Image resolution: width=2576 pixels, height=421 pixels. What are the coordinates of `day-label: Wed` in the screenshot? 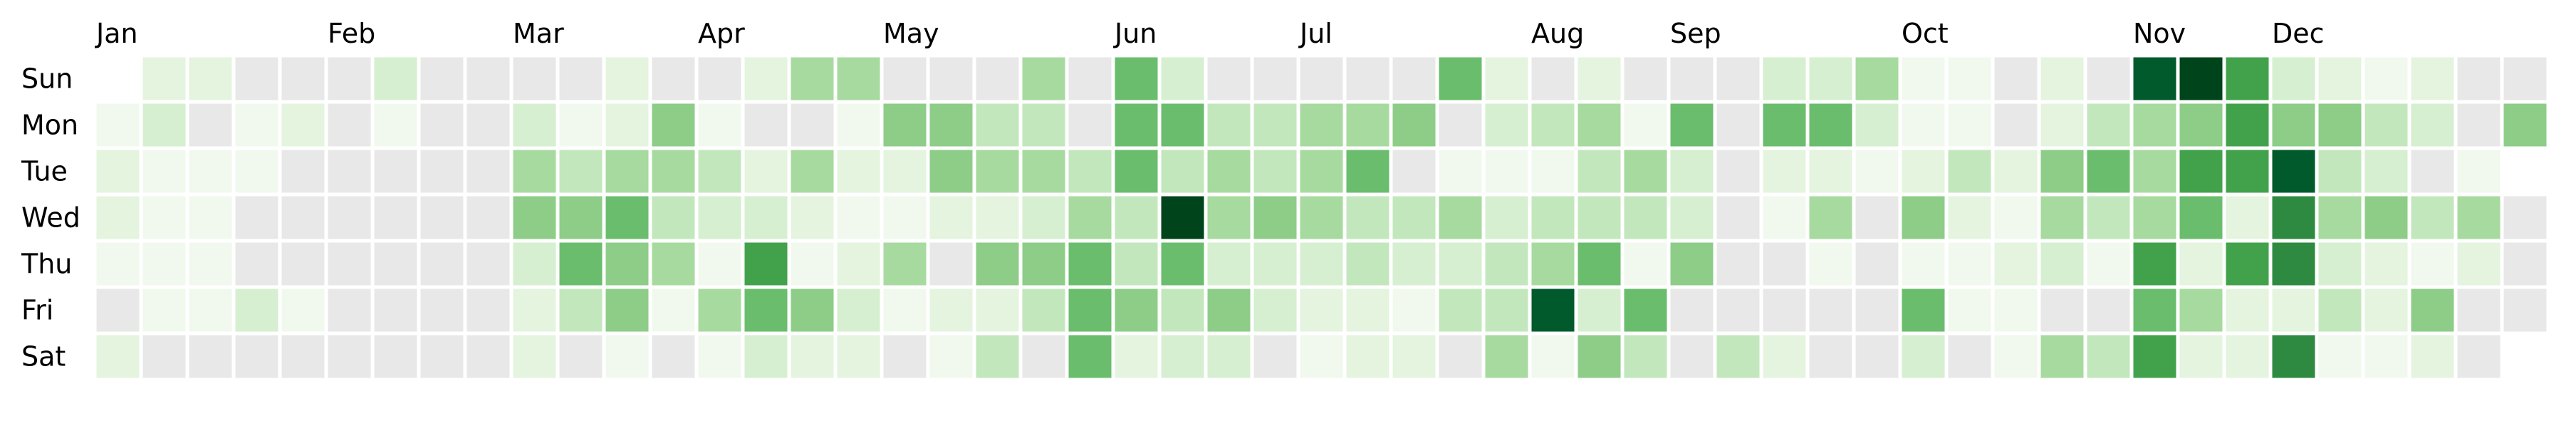 It's located at (50, 218).